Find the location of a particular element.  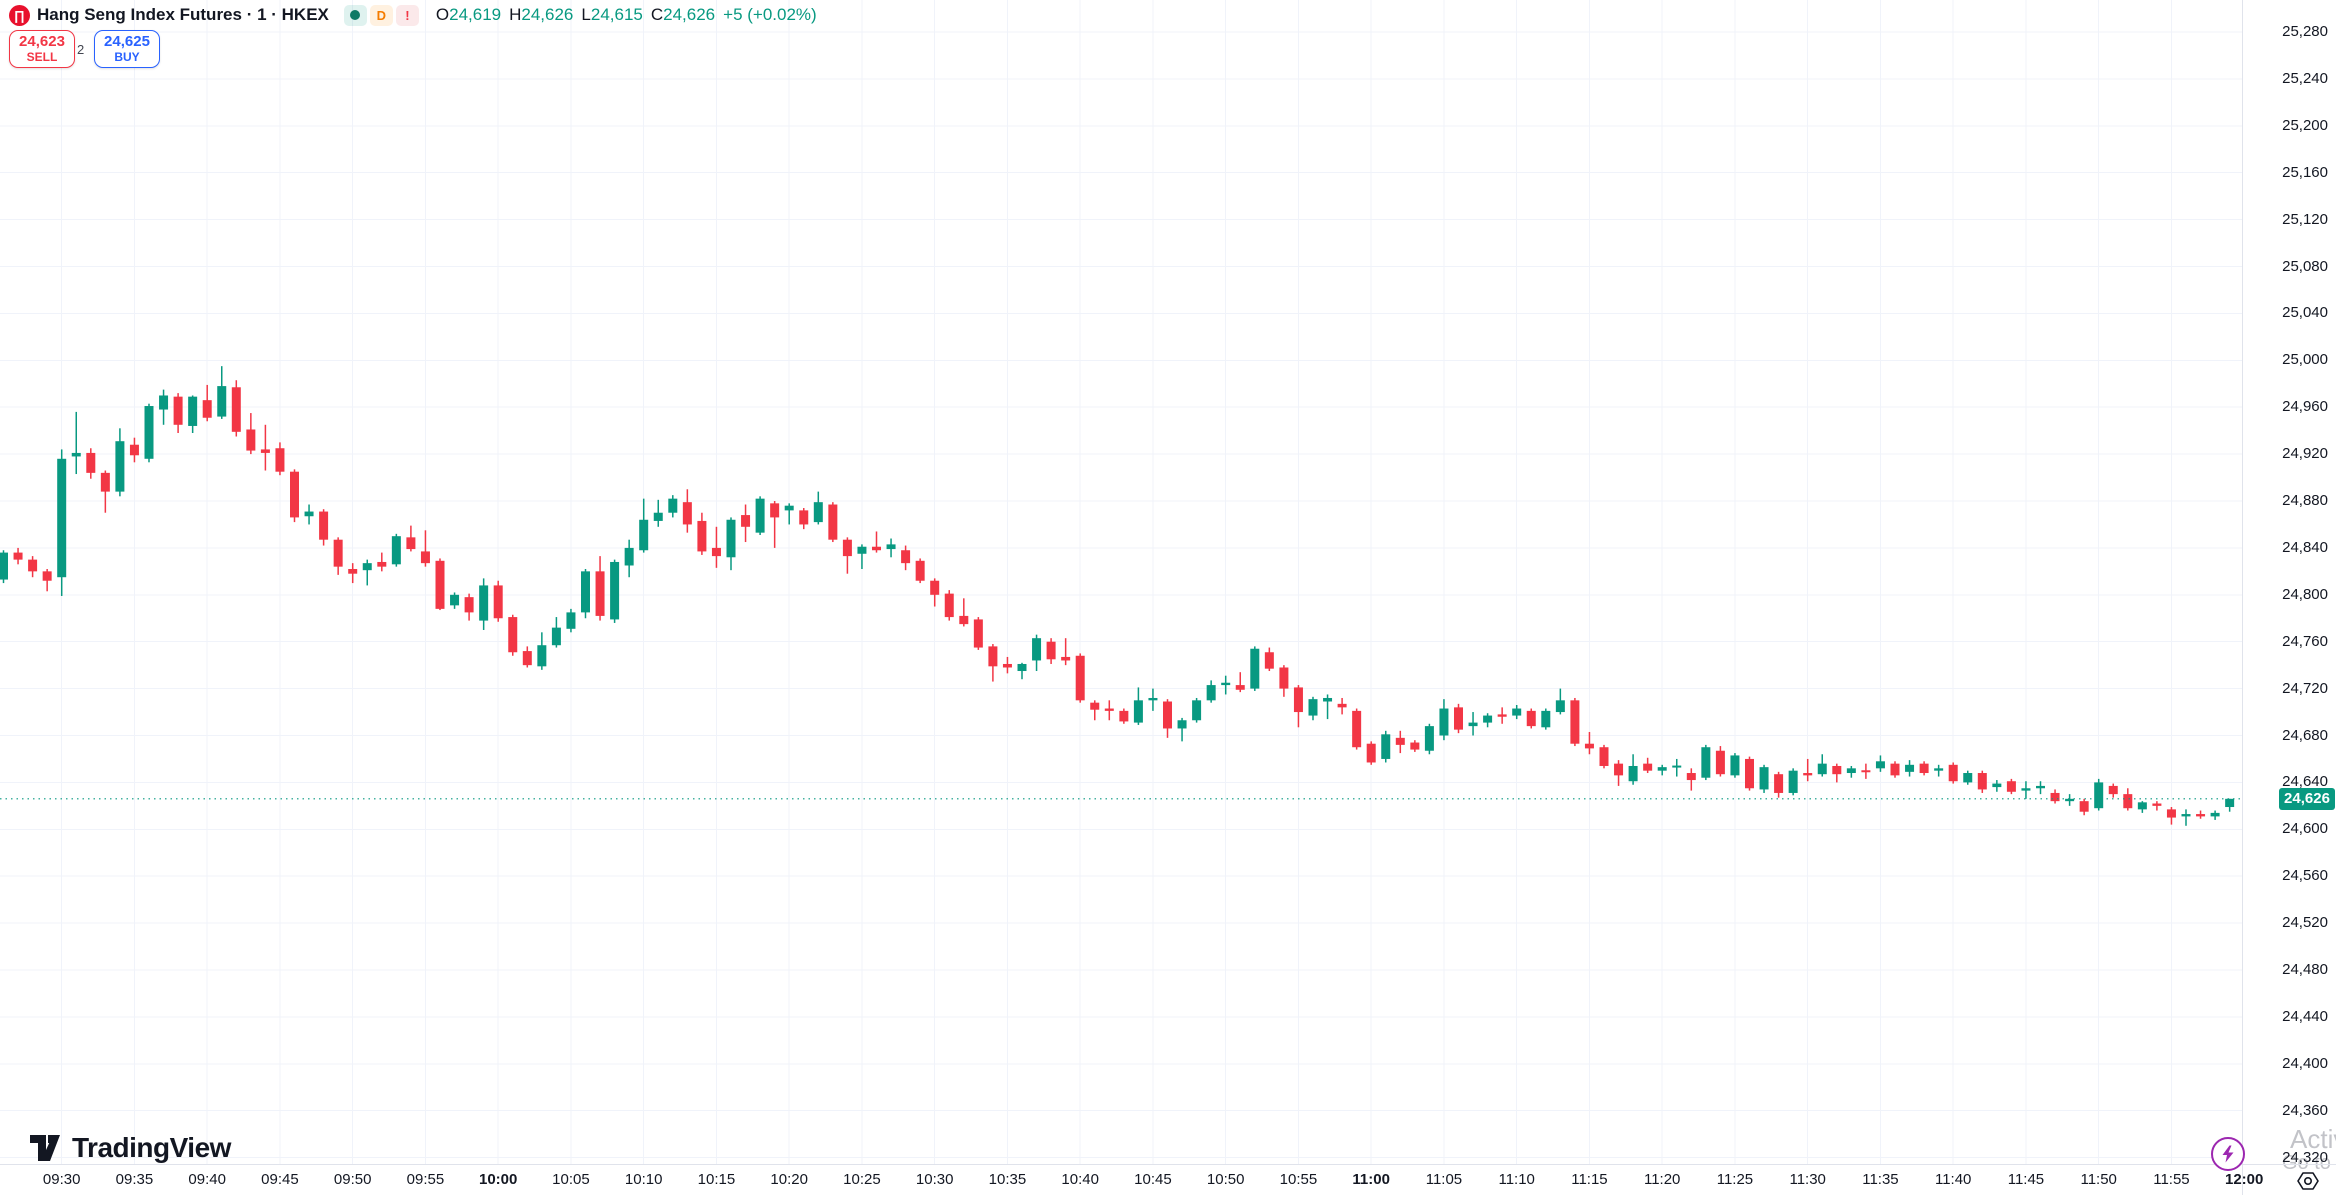

instant-trading-button is located at coordinates (2228, 1154).